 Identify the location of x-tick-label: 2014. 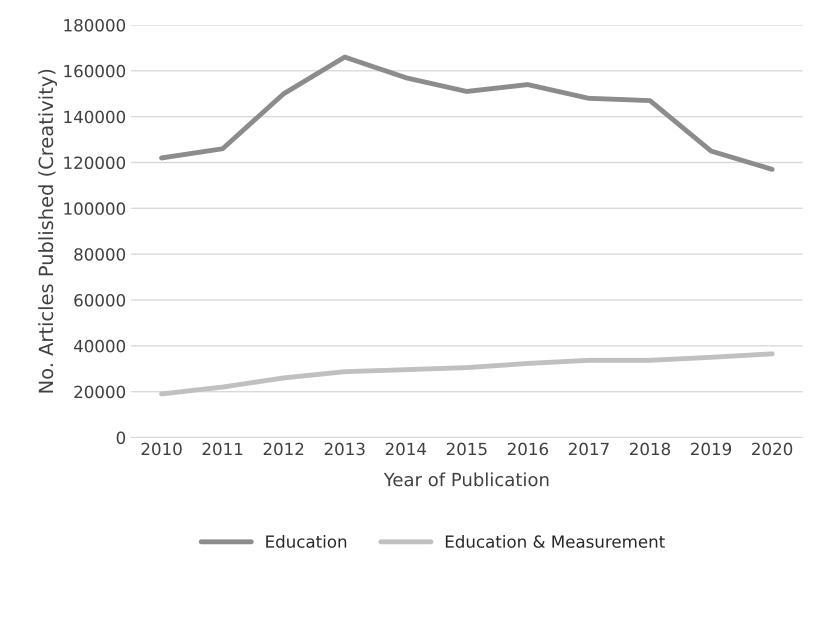
(406, 449).